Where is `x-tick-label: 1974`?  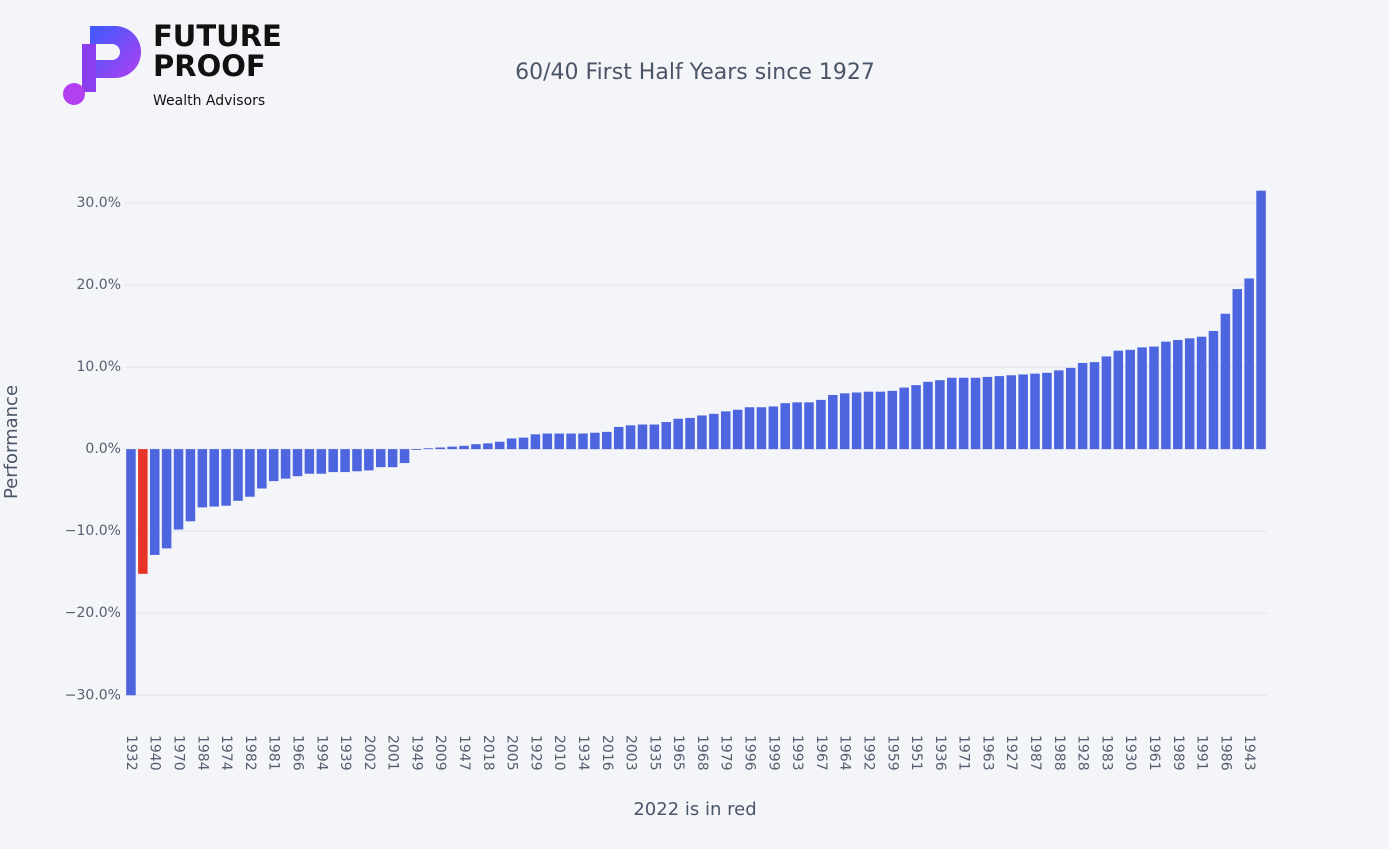 x-tick-label: 1974 is located at coordinates (226, 753).